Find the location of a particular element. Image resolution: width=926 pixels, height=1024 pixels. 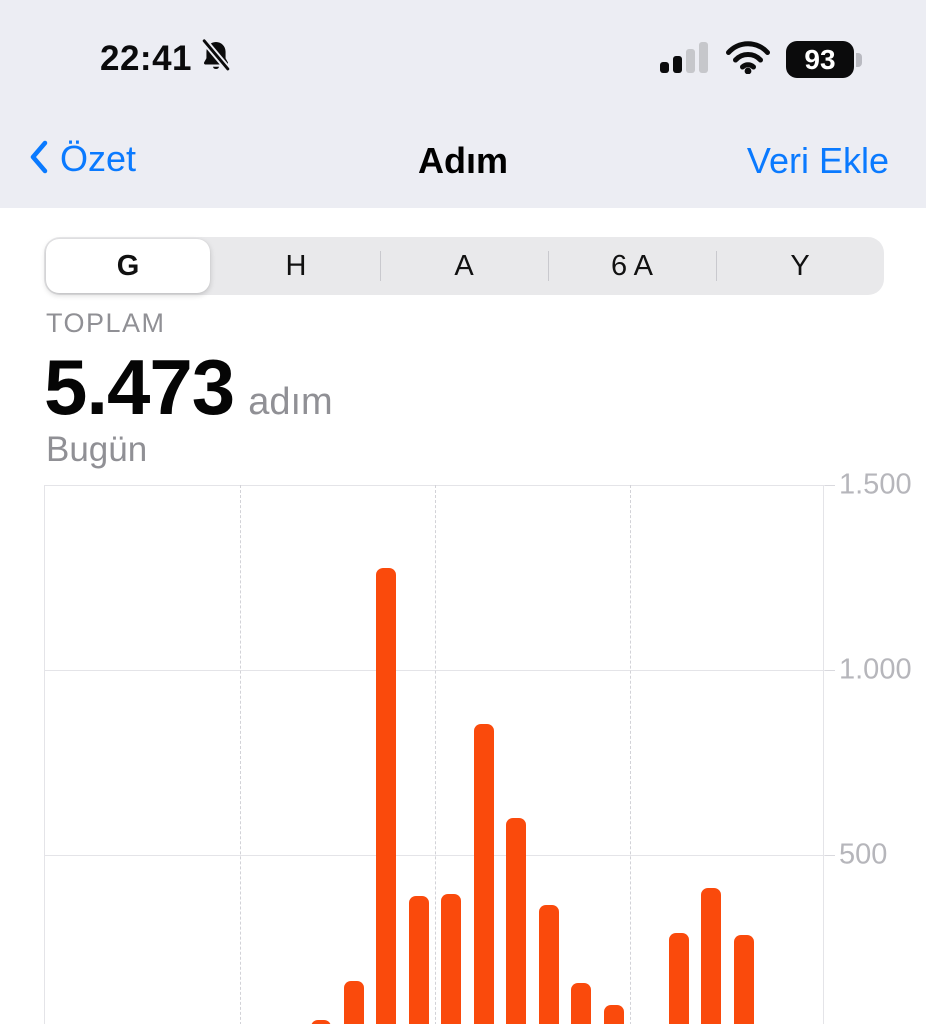

selected-segment-pill is located at coordinates (128, 266).